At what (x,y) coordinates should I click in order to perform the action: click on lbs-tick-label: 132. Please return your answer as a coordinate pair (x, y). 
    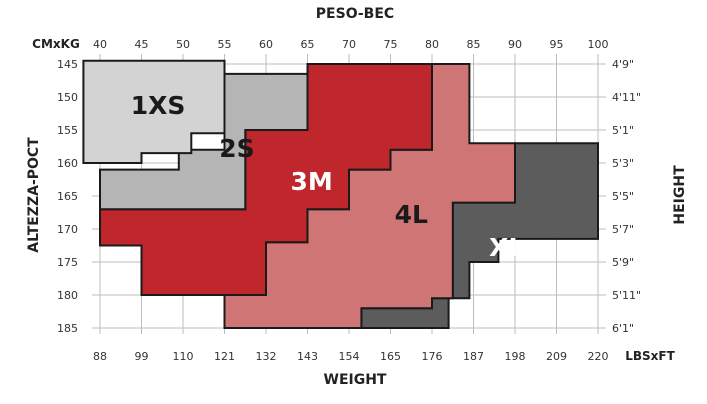
    Looking at the image, I should click on (266, 356).